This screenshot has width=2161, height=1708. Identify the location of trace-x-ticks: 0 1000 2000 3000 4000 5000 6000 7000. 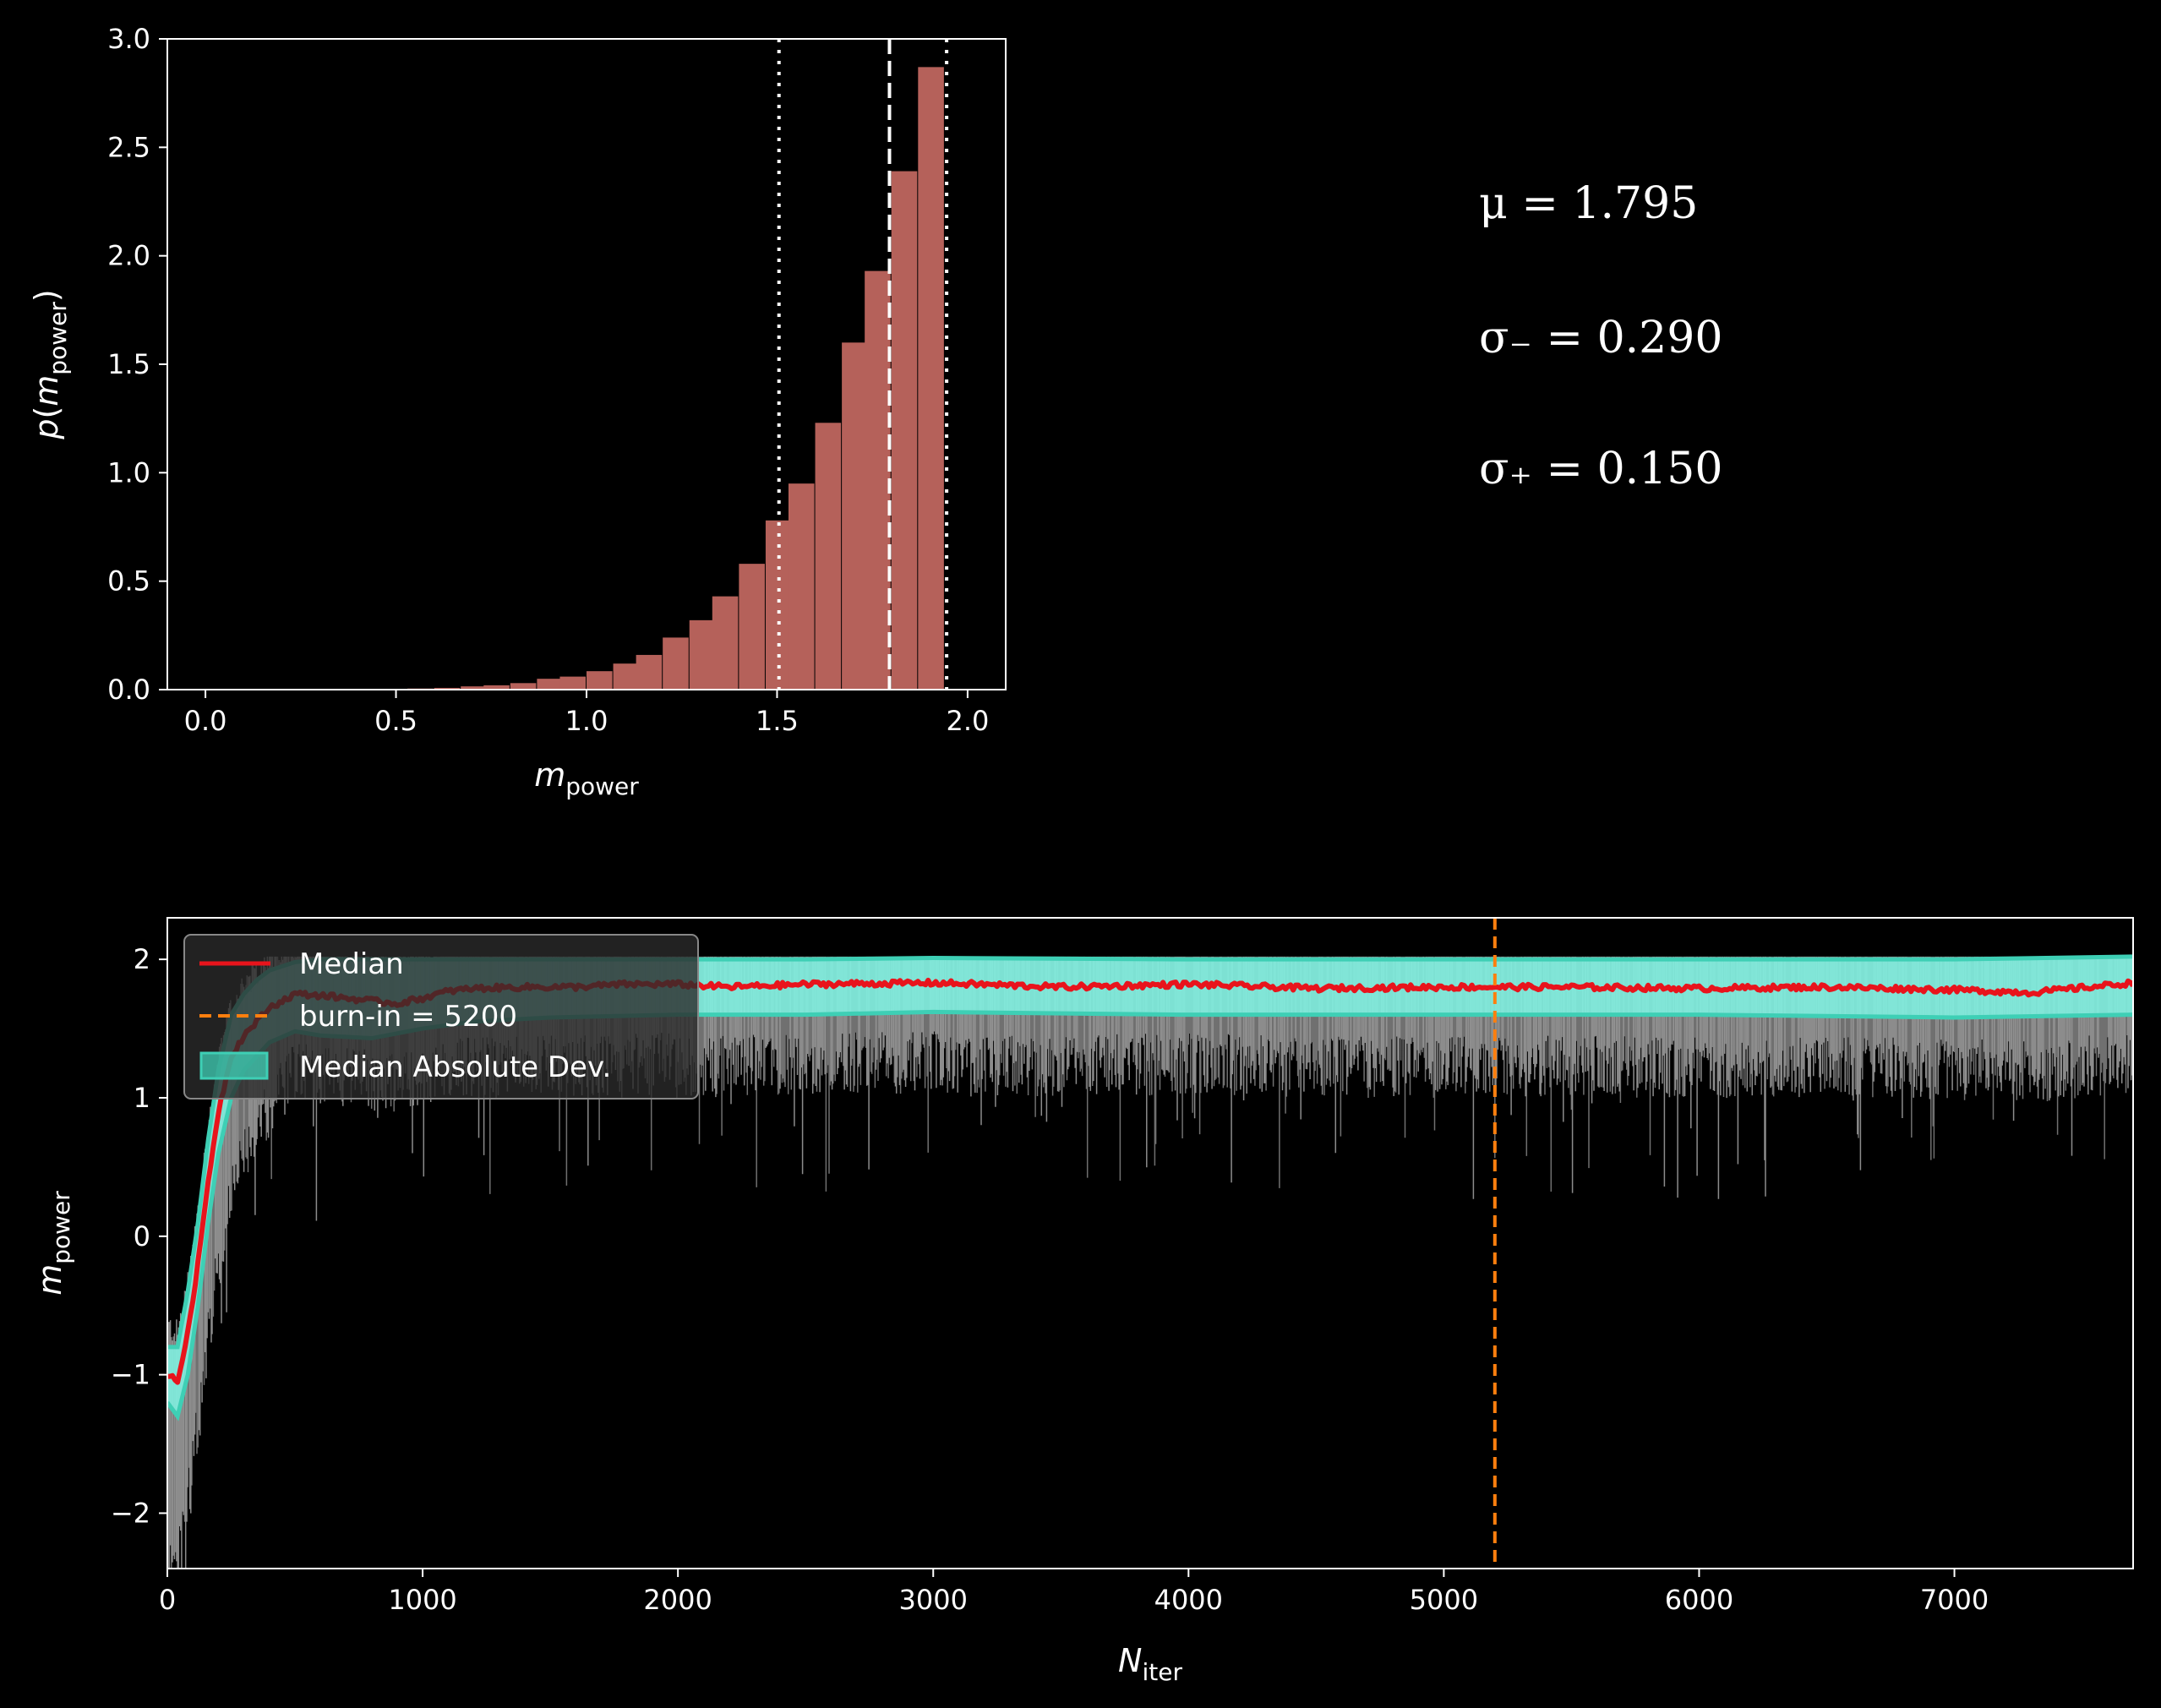
(1074, 1592).